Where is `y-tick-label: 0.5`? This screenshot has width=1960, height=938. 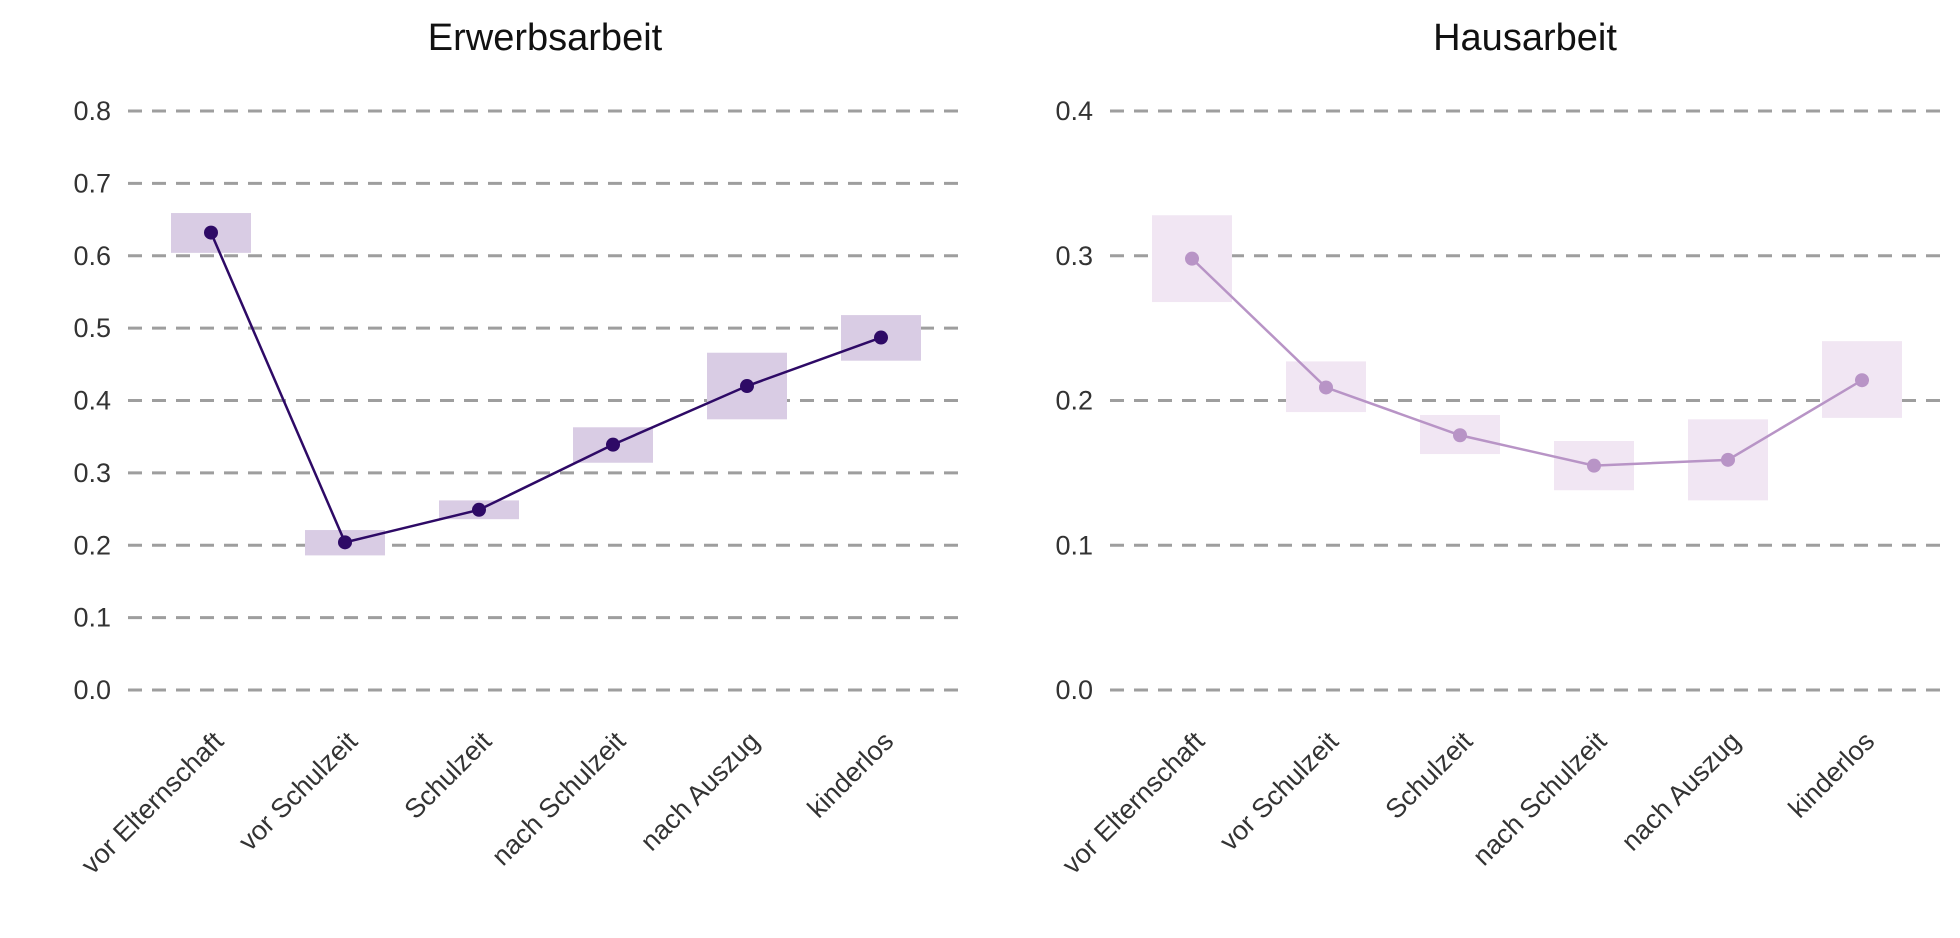
y-tick-label: 0.5 is located at coordinates (92, 328).